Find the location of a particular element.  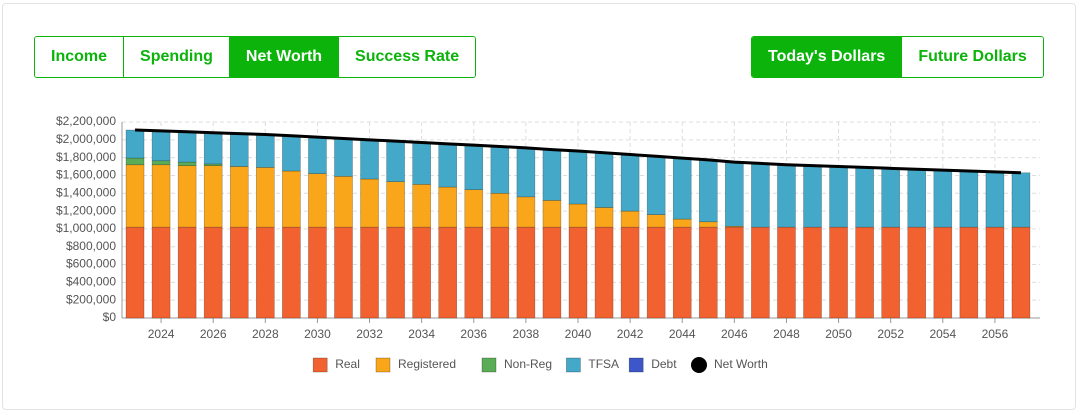

tab-button: Income is located at coordinates (80, 57).